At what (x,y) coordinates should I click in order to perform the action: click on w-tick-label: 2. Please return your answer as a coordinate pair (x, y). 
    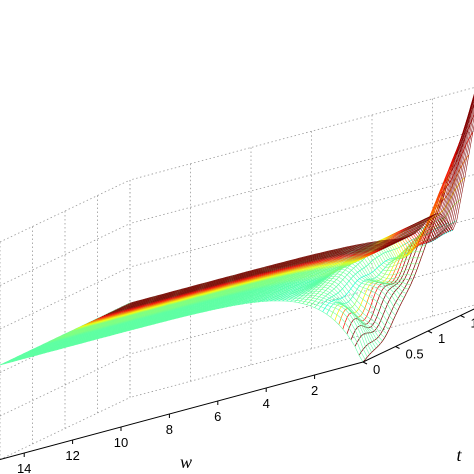
    Looking at the image, I should click on (314, 390).